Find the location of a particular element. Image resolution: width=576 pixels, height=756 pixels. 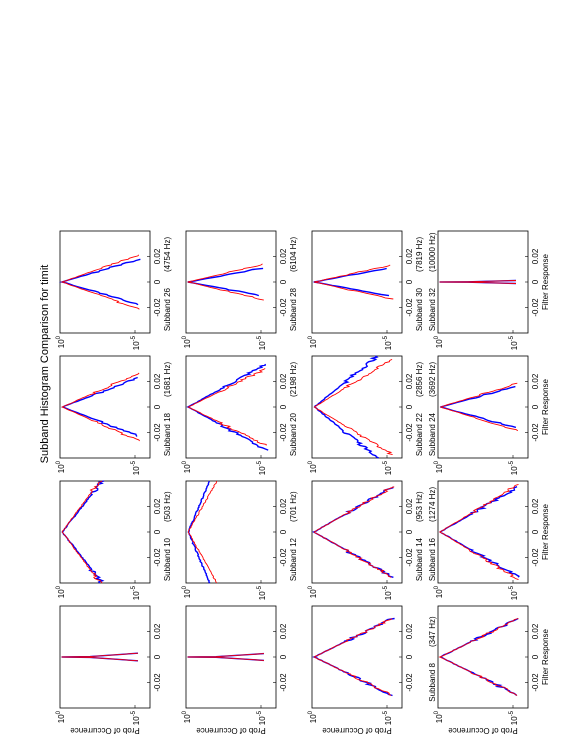

frequency-label: (347 Hz) is located at coordinates (432, 631).